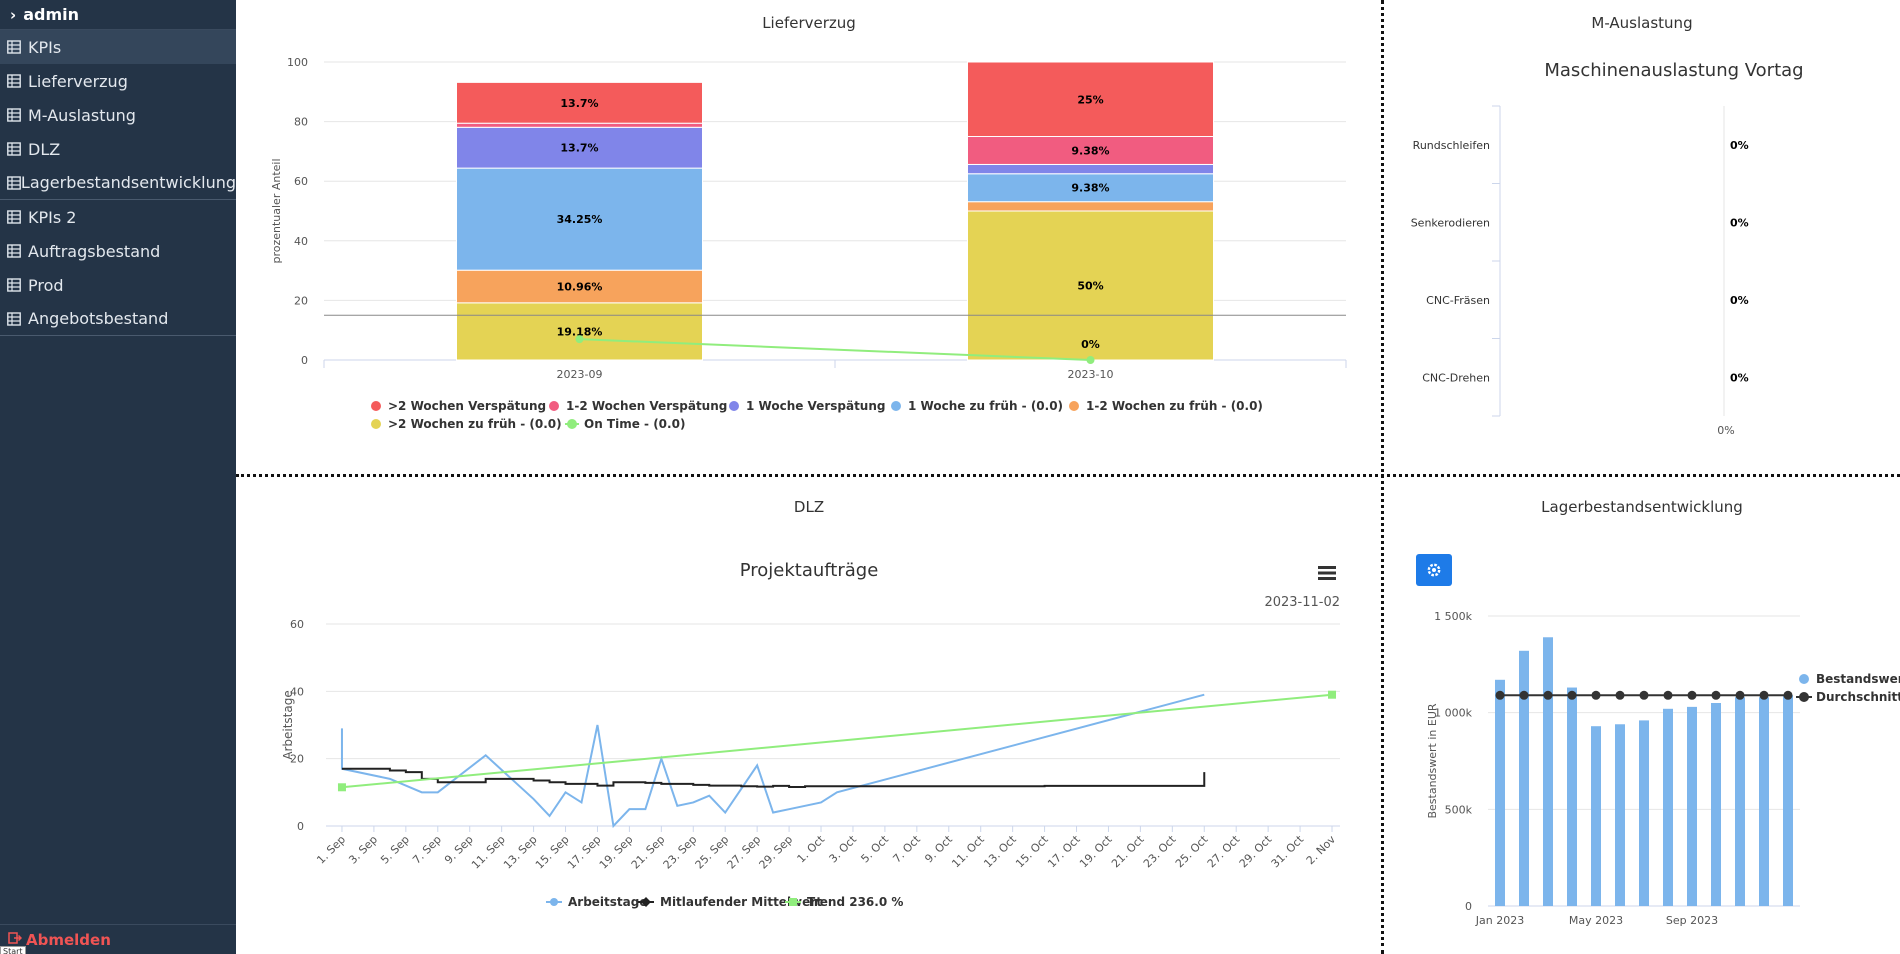  I want to click on x-tick-label: 21. Sep, so click(648, 852).